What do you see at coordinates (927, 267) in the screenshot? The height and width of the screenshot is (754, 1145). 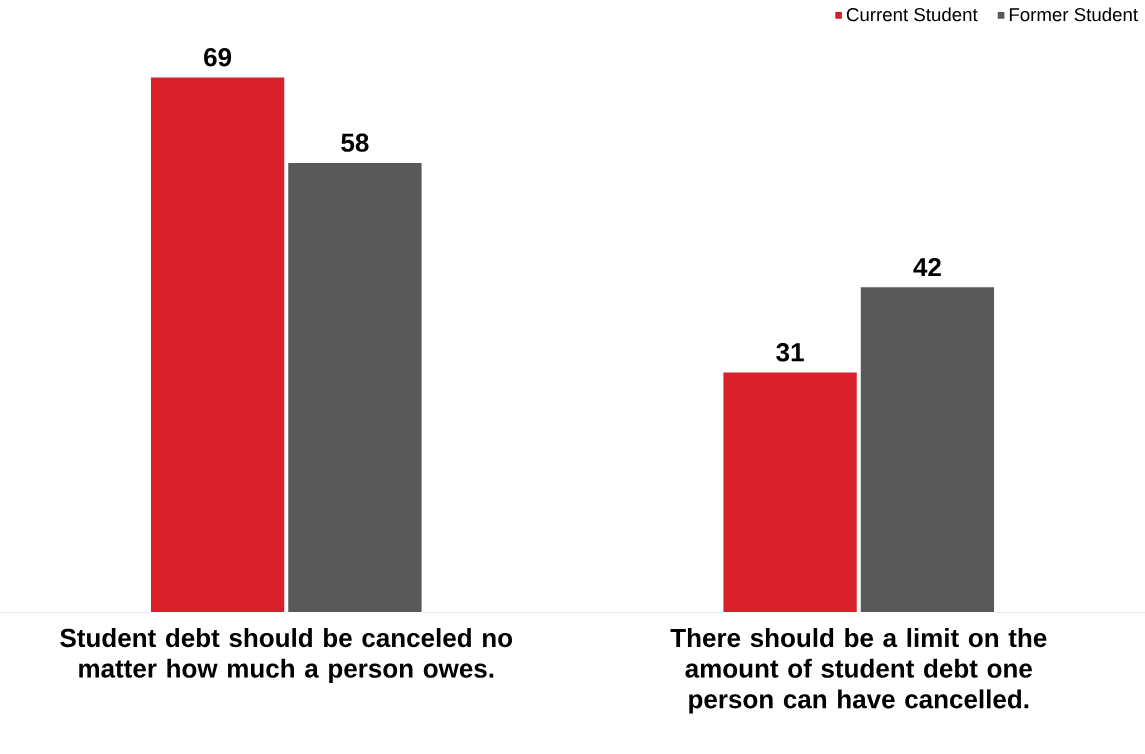 I see `data-label: 42` at bounding box center [927, 267].